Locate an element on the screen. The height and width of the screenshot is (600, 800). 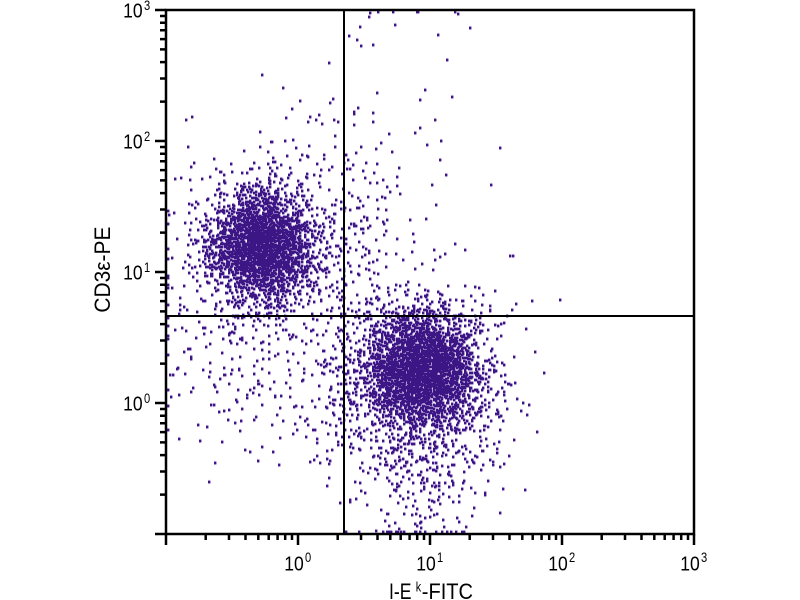
svg-text: I-E is located at coordinates (400, 589).